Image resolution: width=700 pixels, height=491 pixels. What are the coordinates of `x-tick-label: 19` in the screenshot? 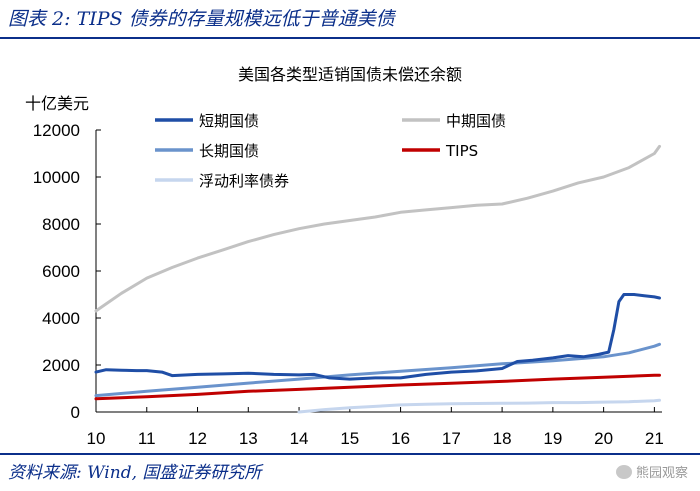 It's located at (552, 438).